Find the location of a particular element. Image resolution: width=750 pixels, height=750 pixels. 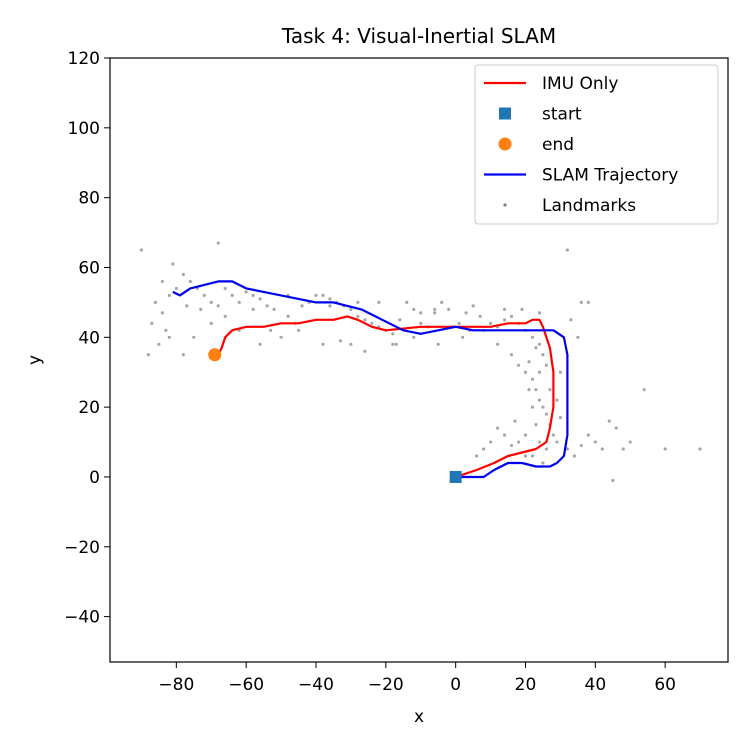

y-axis-label: y is located at coordinates (35, 360).